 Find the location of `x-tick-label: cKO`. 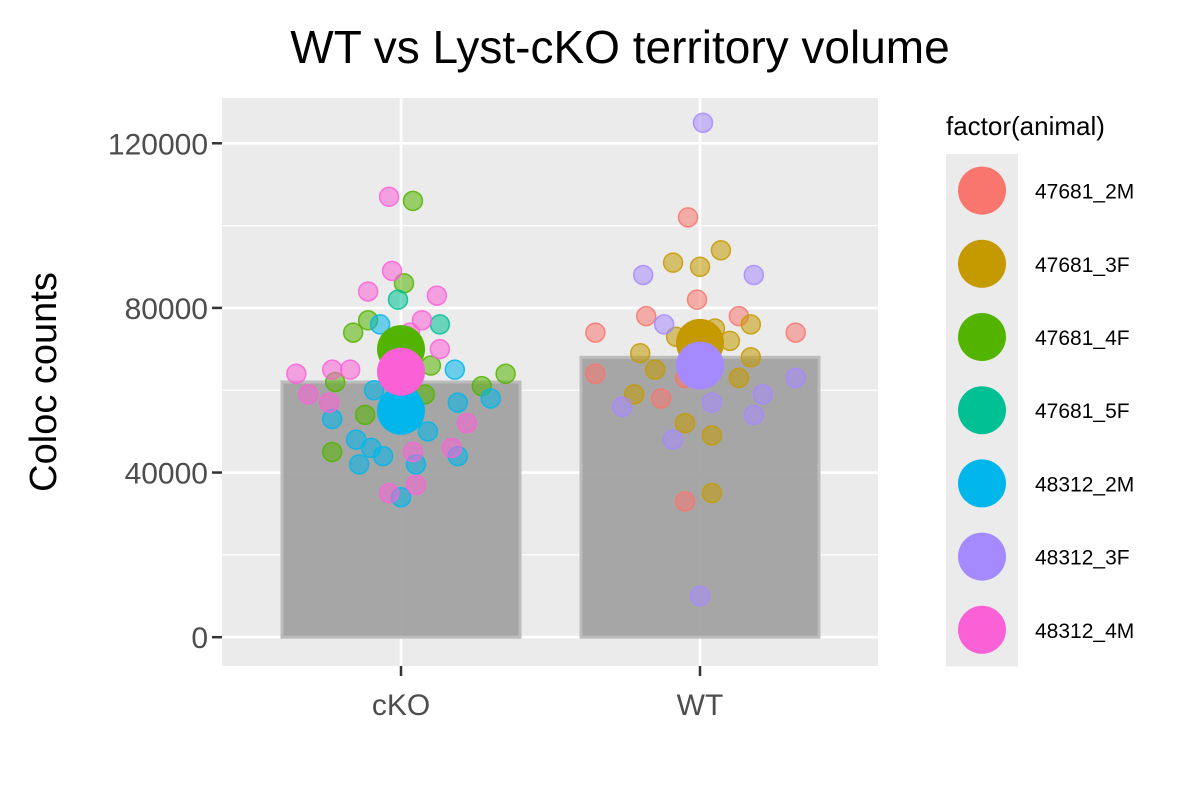

x-tick-label: cKO is located at coordinates (401, 705).